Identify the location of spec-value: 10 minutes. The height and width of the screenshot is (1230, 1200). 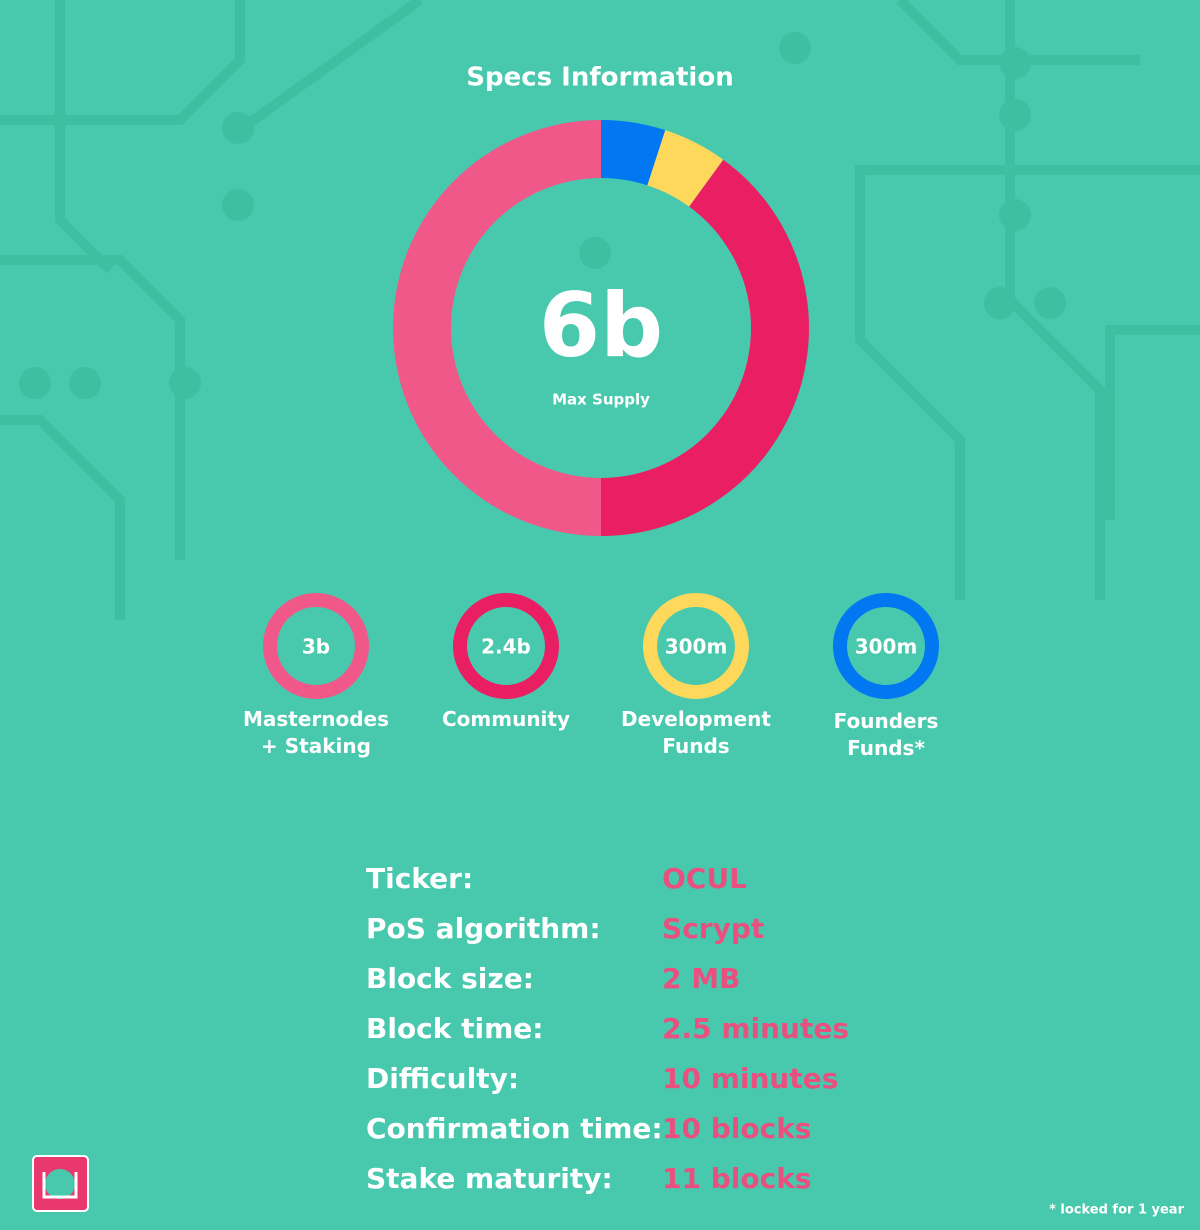
(750, 1078).